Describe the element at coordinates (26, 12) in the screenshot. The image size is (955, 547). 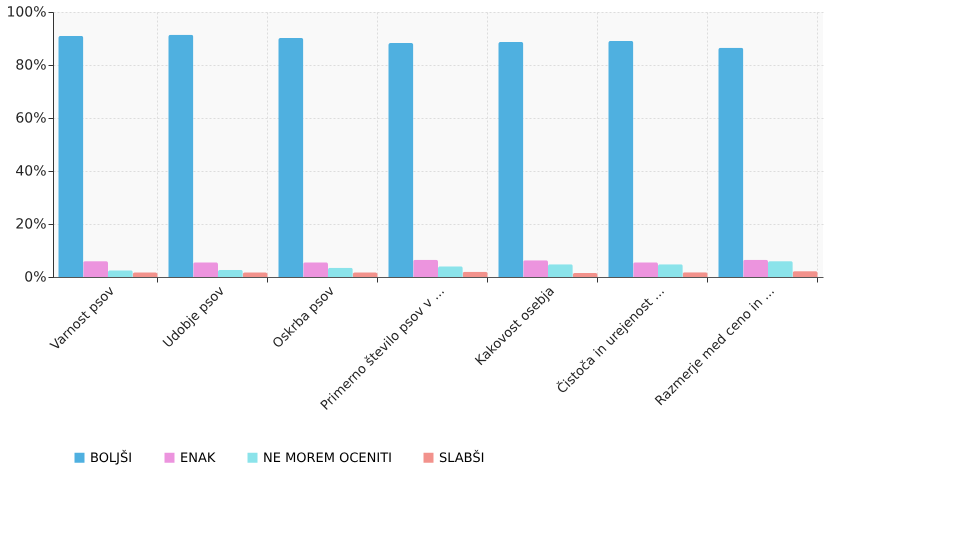
I see `y-tick-label: 100%` at that location.